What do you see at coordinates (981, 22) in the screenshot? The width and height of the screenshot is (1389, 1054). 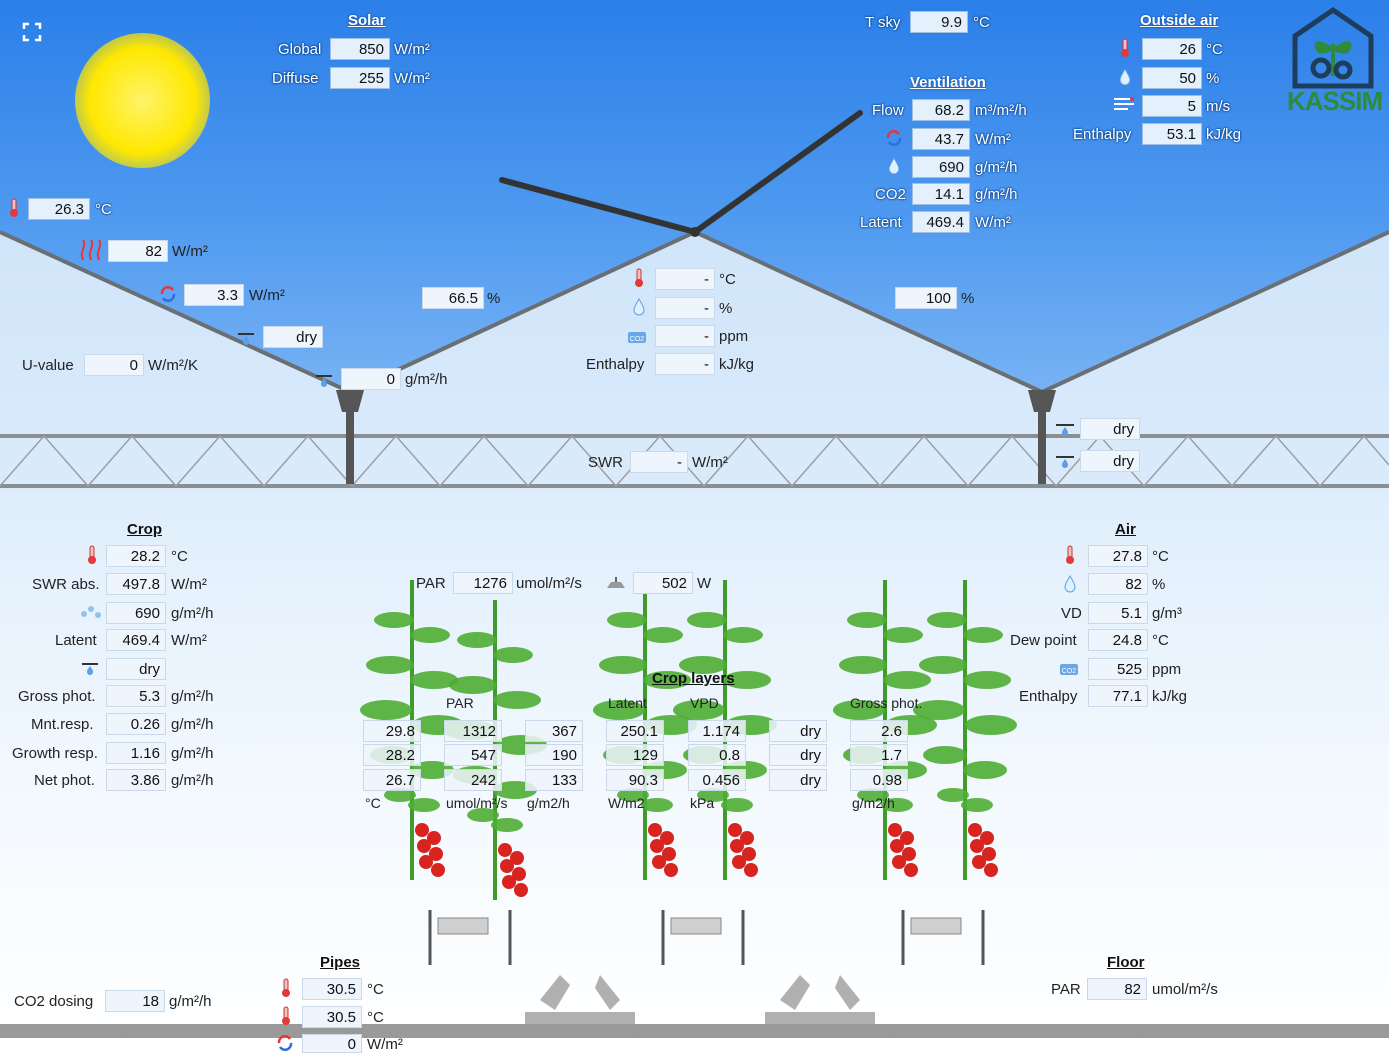 I see `tsky-unit: °C` at bounding box center [981, 22].